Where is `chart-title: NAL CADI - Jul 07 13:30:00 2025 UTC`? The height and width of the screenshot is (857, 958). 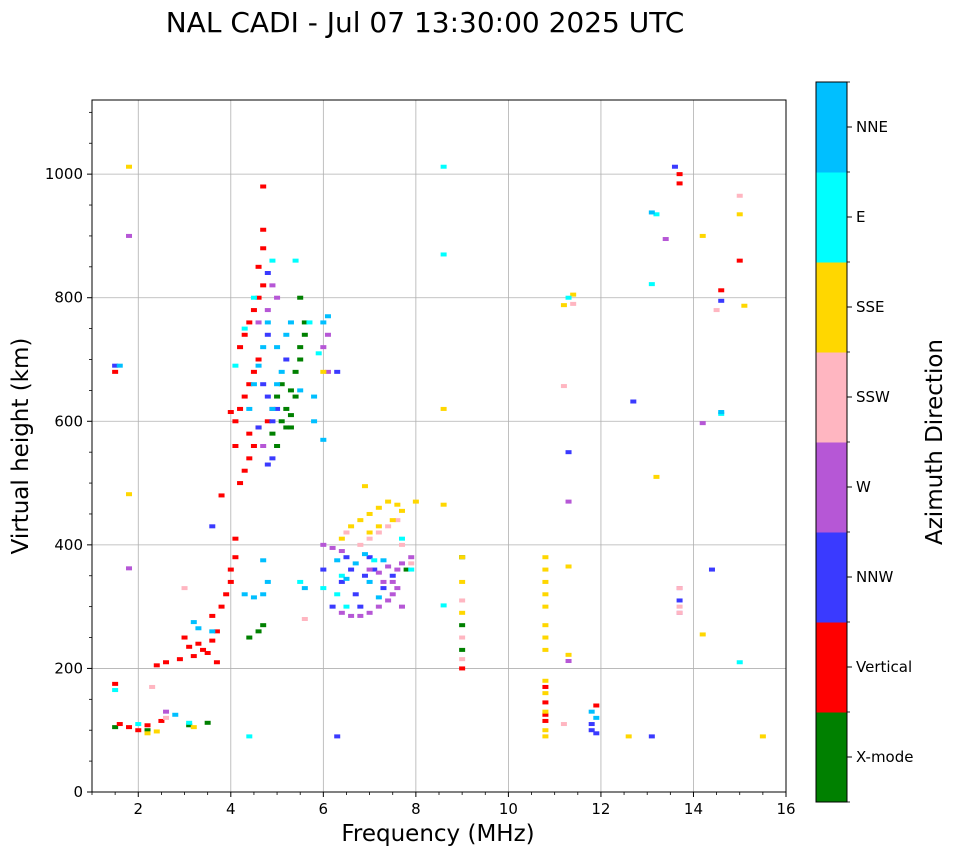 chart-title: NAL CADI - Jul 07 13:30:00 2025 UTC is located at coordinates (425, 22).